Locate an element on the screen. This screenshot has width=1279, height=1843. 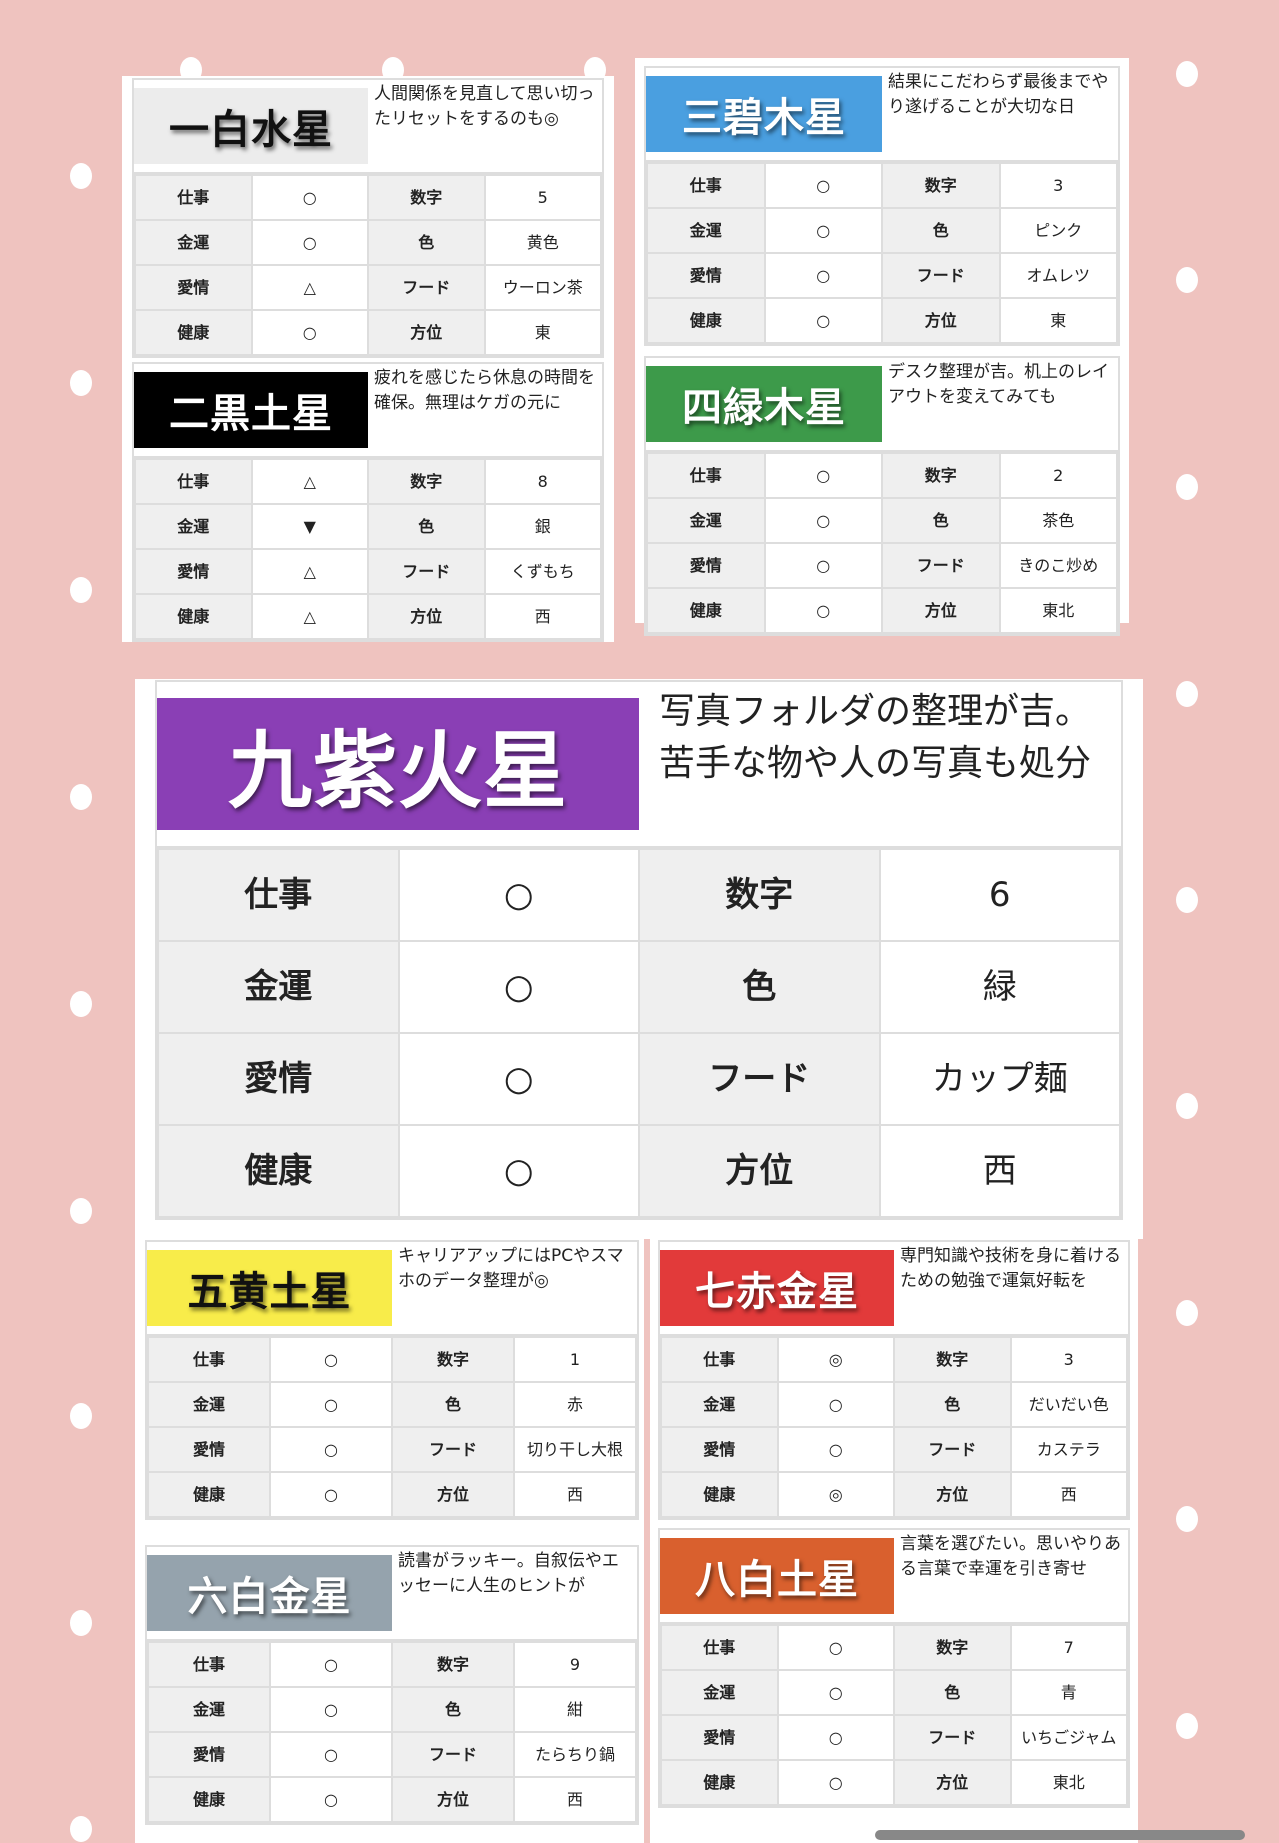
fortune-description: 専門知識や技術を身に着けるための勉強で運氣好転を is located at coordinates (1010, 1268).